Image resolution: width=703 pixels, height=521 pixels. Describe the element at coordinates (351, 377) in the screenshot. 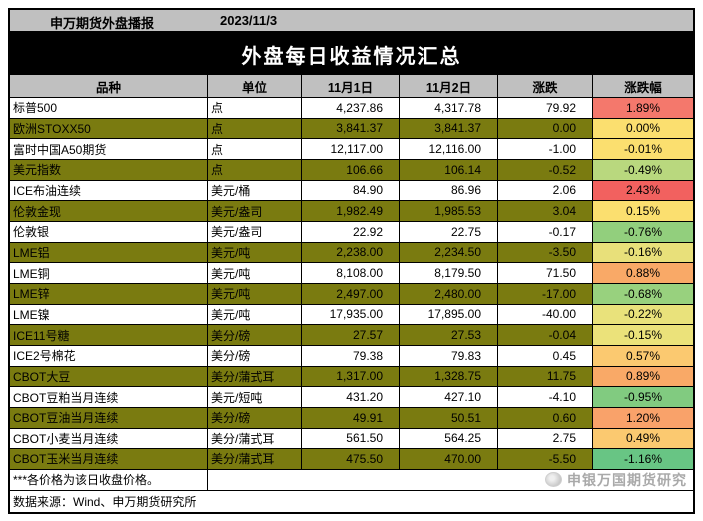

I see `cell-nov1-value: 1,317.00` at that location.